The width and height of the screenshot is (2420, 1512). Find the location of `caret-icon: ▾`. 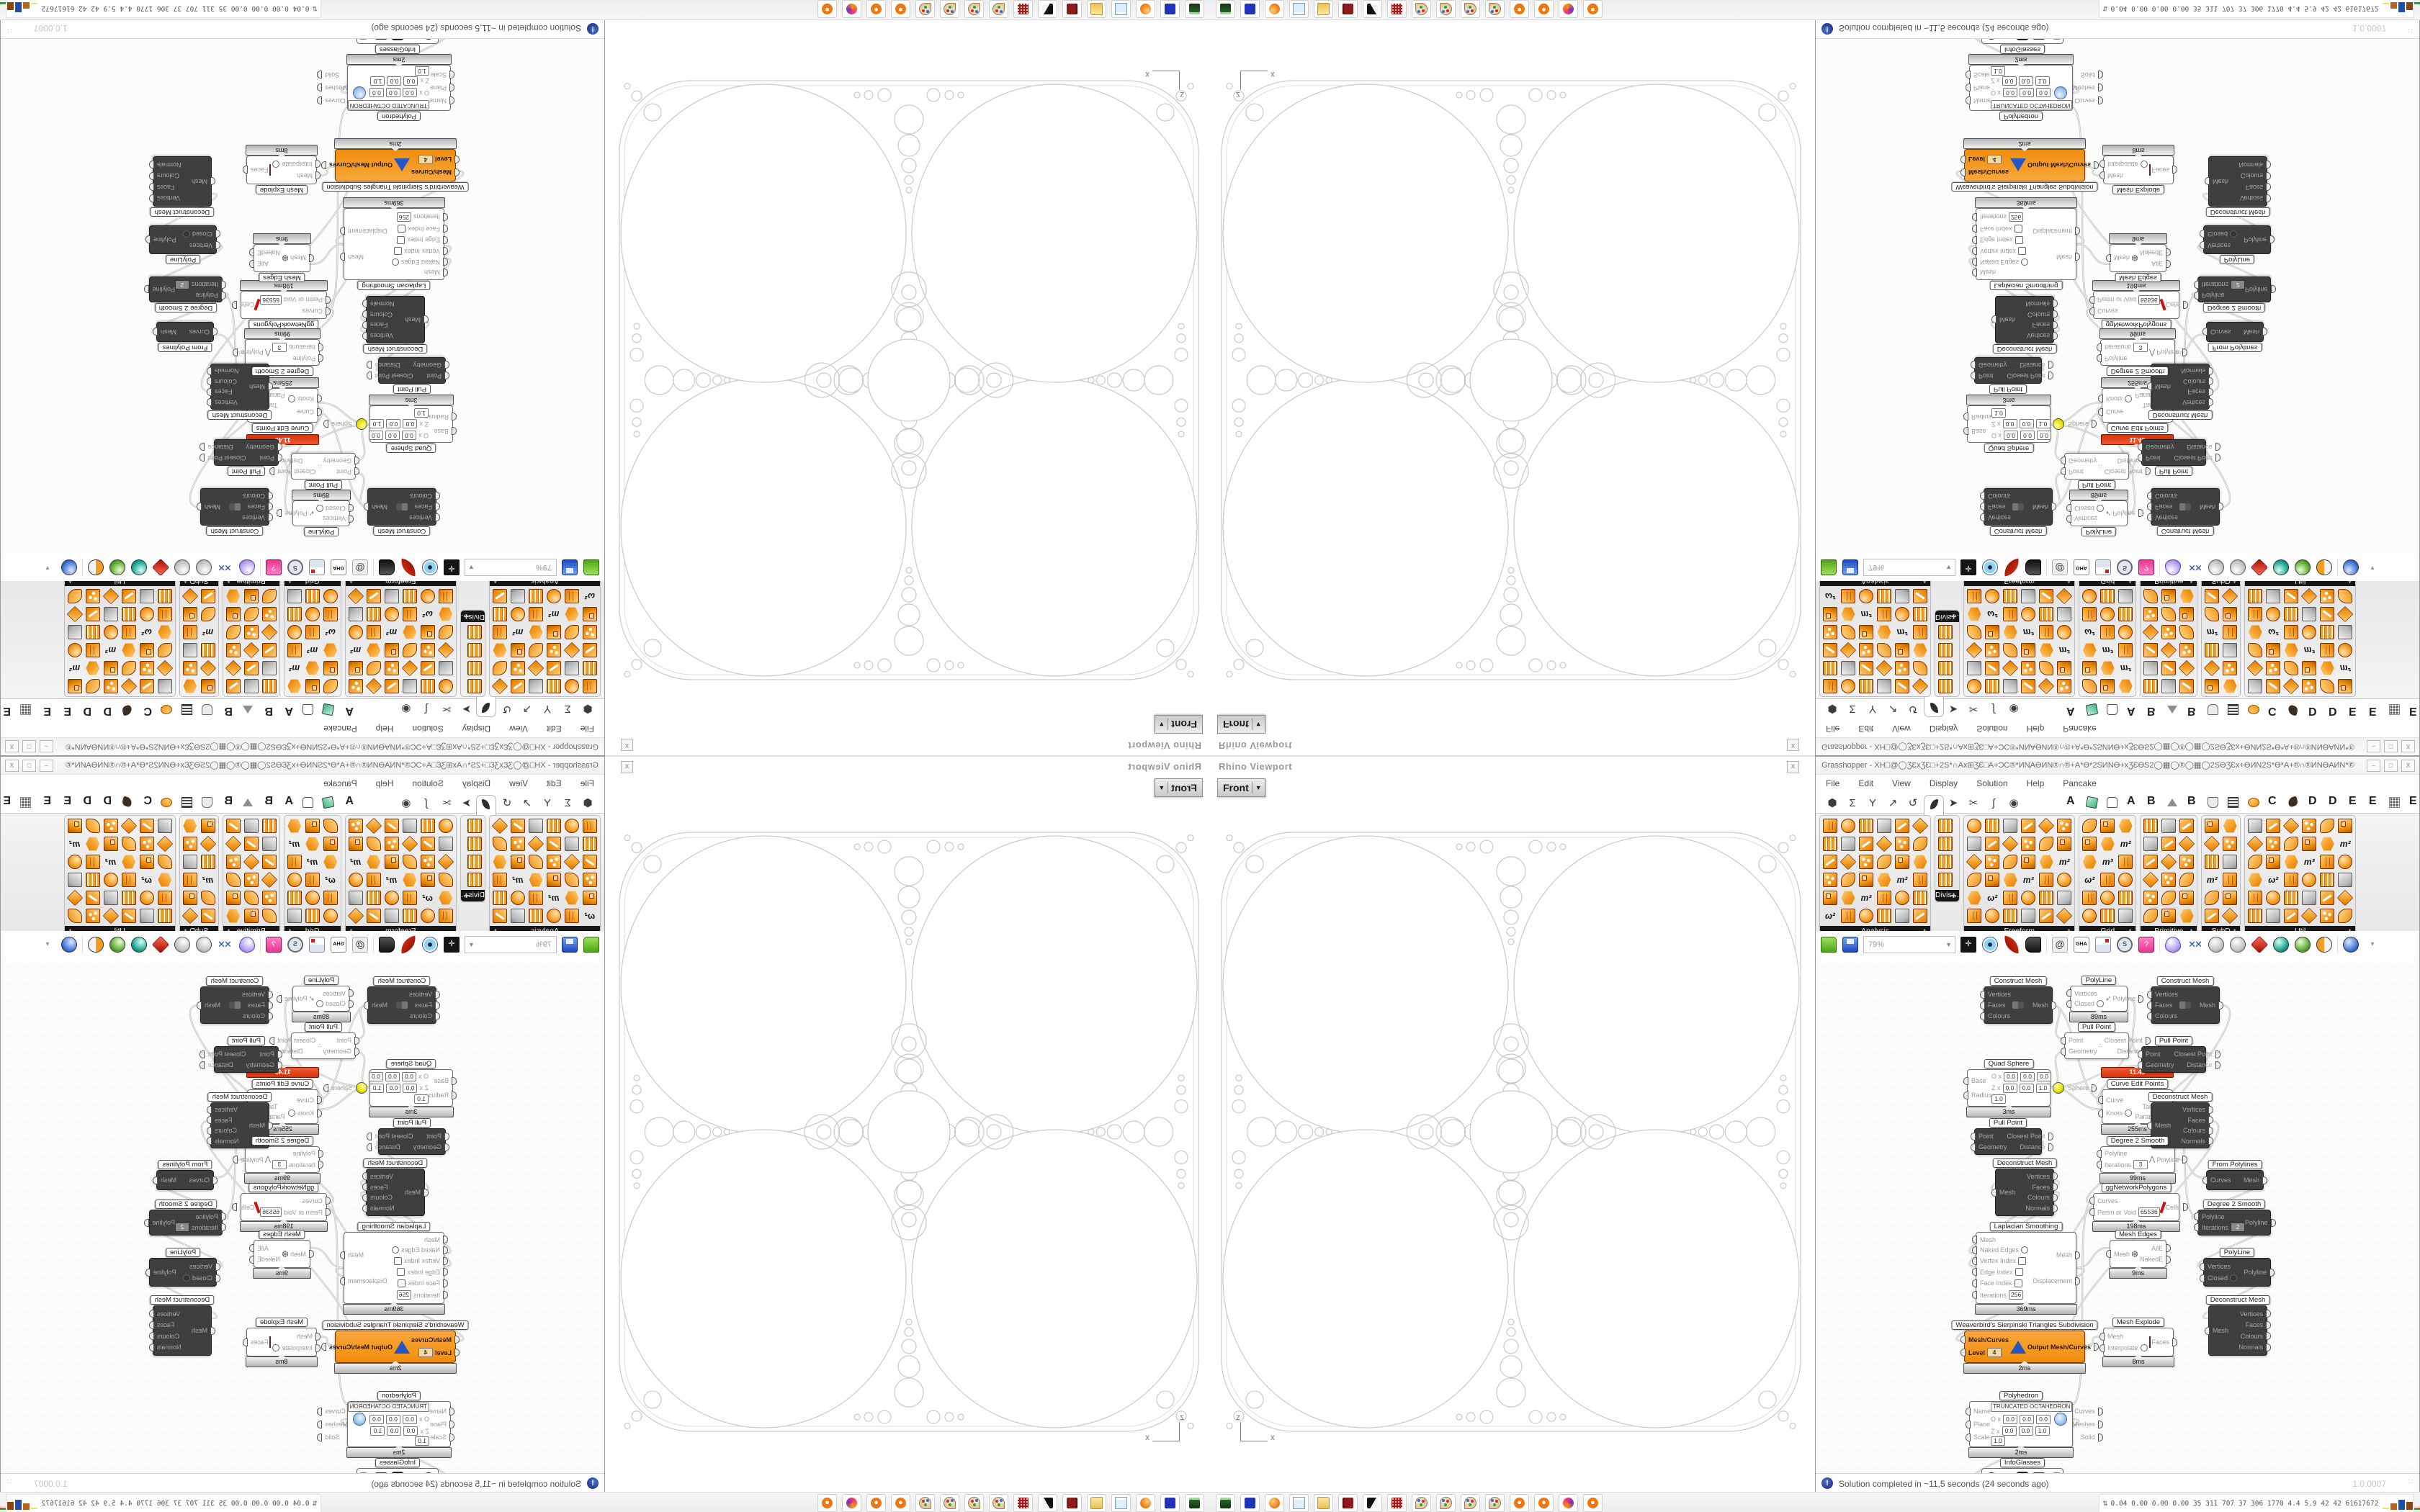

caret-icon: ▾ is located at coordinates (2372, 944).